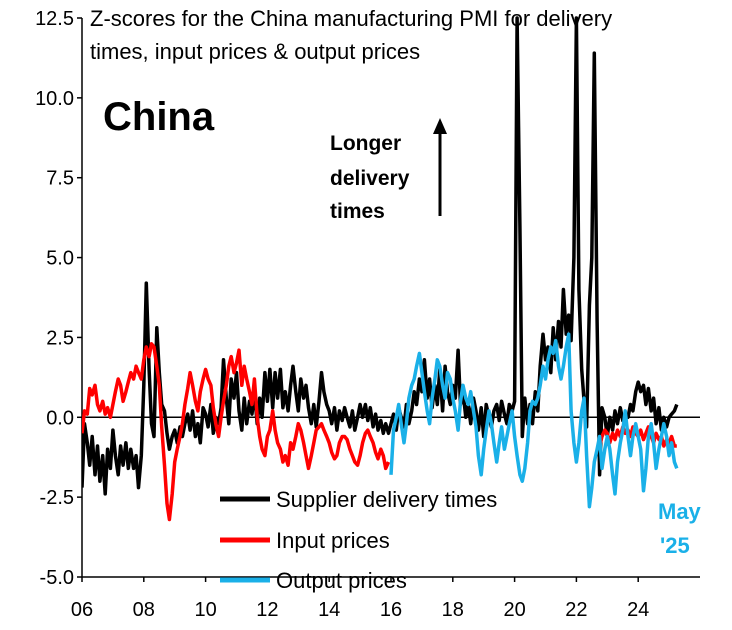 Image resolution: width=732 pixels, height=630 pixels. What do you see at coordinates (57, 498) in the screenshot?
I see `y-tick-label: -2.5` at bounding box center [57, 498].